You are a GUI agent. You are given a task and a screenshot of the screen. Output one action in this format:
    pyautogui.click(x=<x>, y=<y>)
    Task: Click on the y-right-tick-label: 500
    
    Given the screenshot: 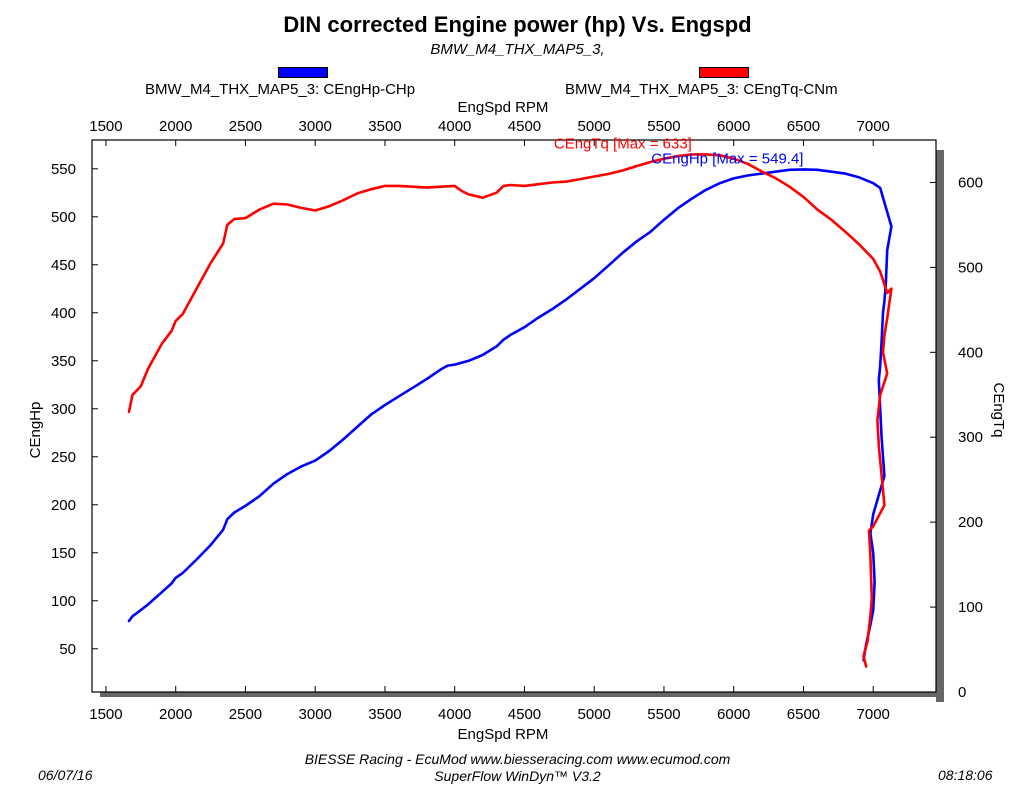 What is the action you would take?
    pyautogui.click(x=970, y=267)
    